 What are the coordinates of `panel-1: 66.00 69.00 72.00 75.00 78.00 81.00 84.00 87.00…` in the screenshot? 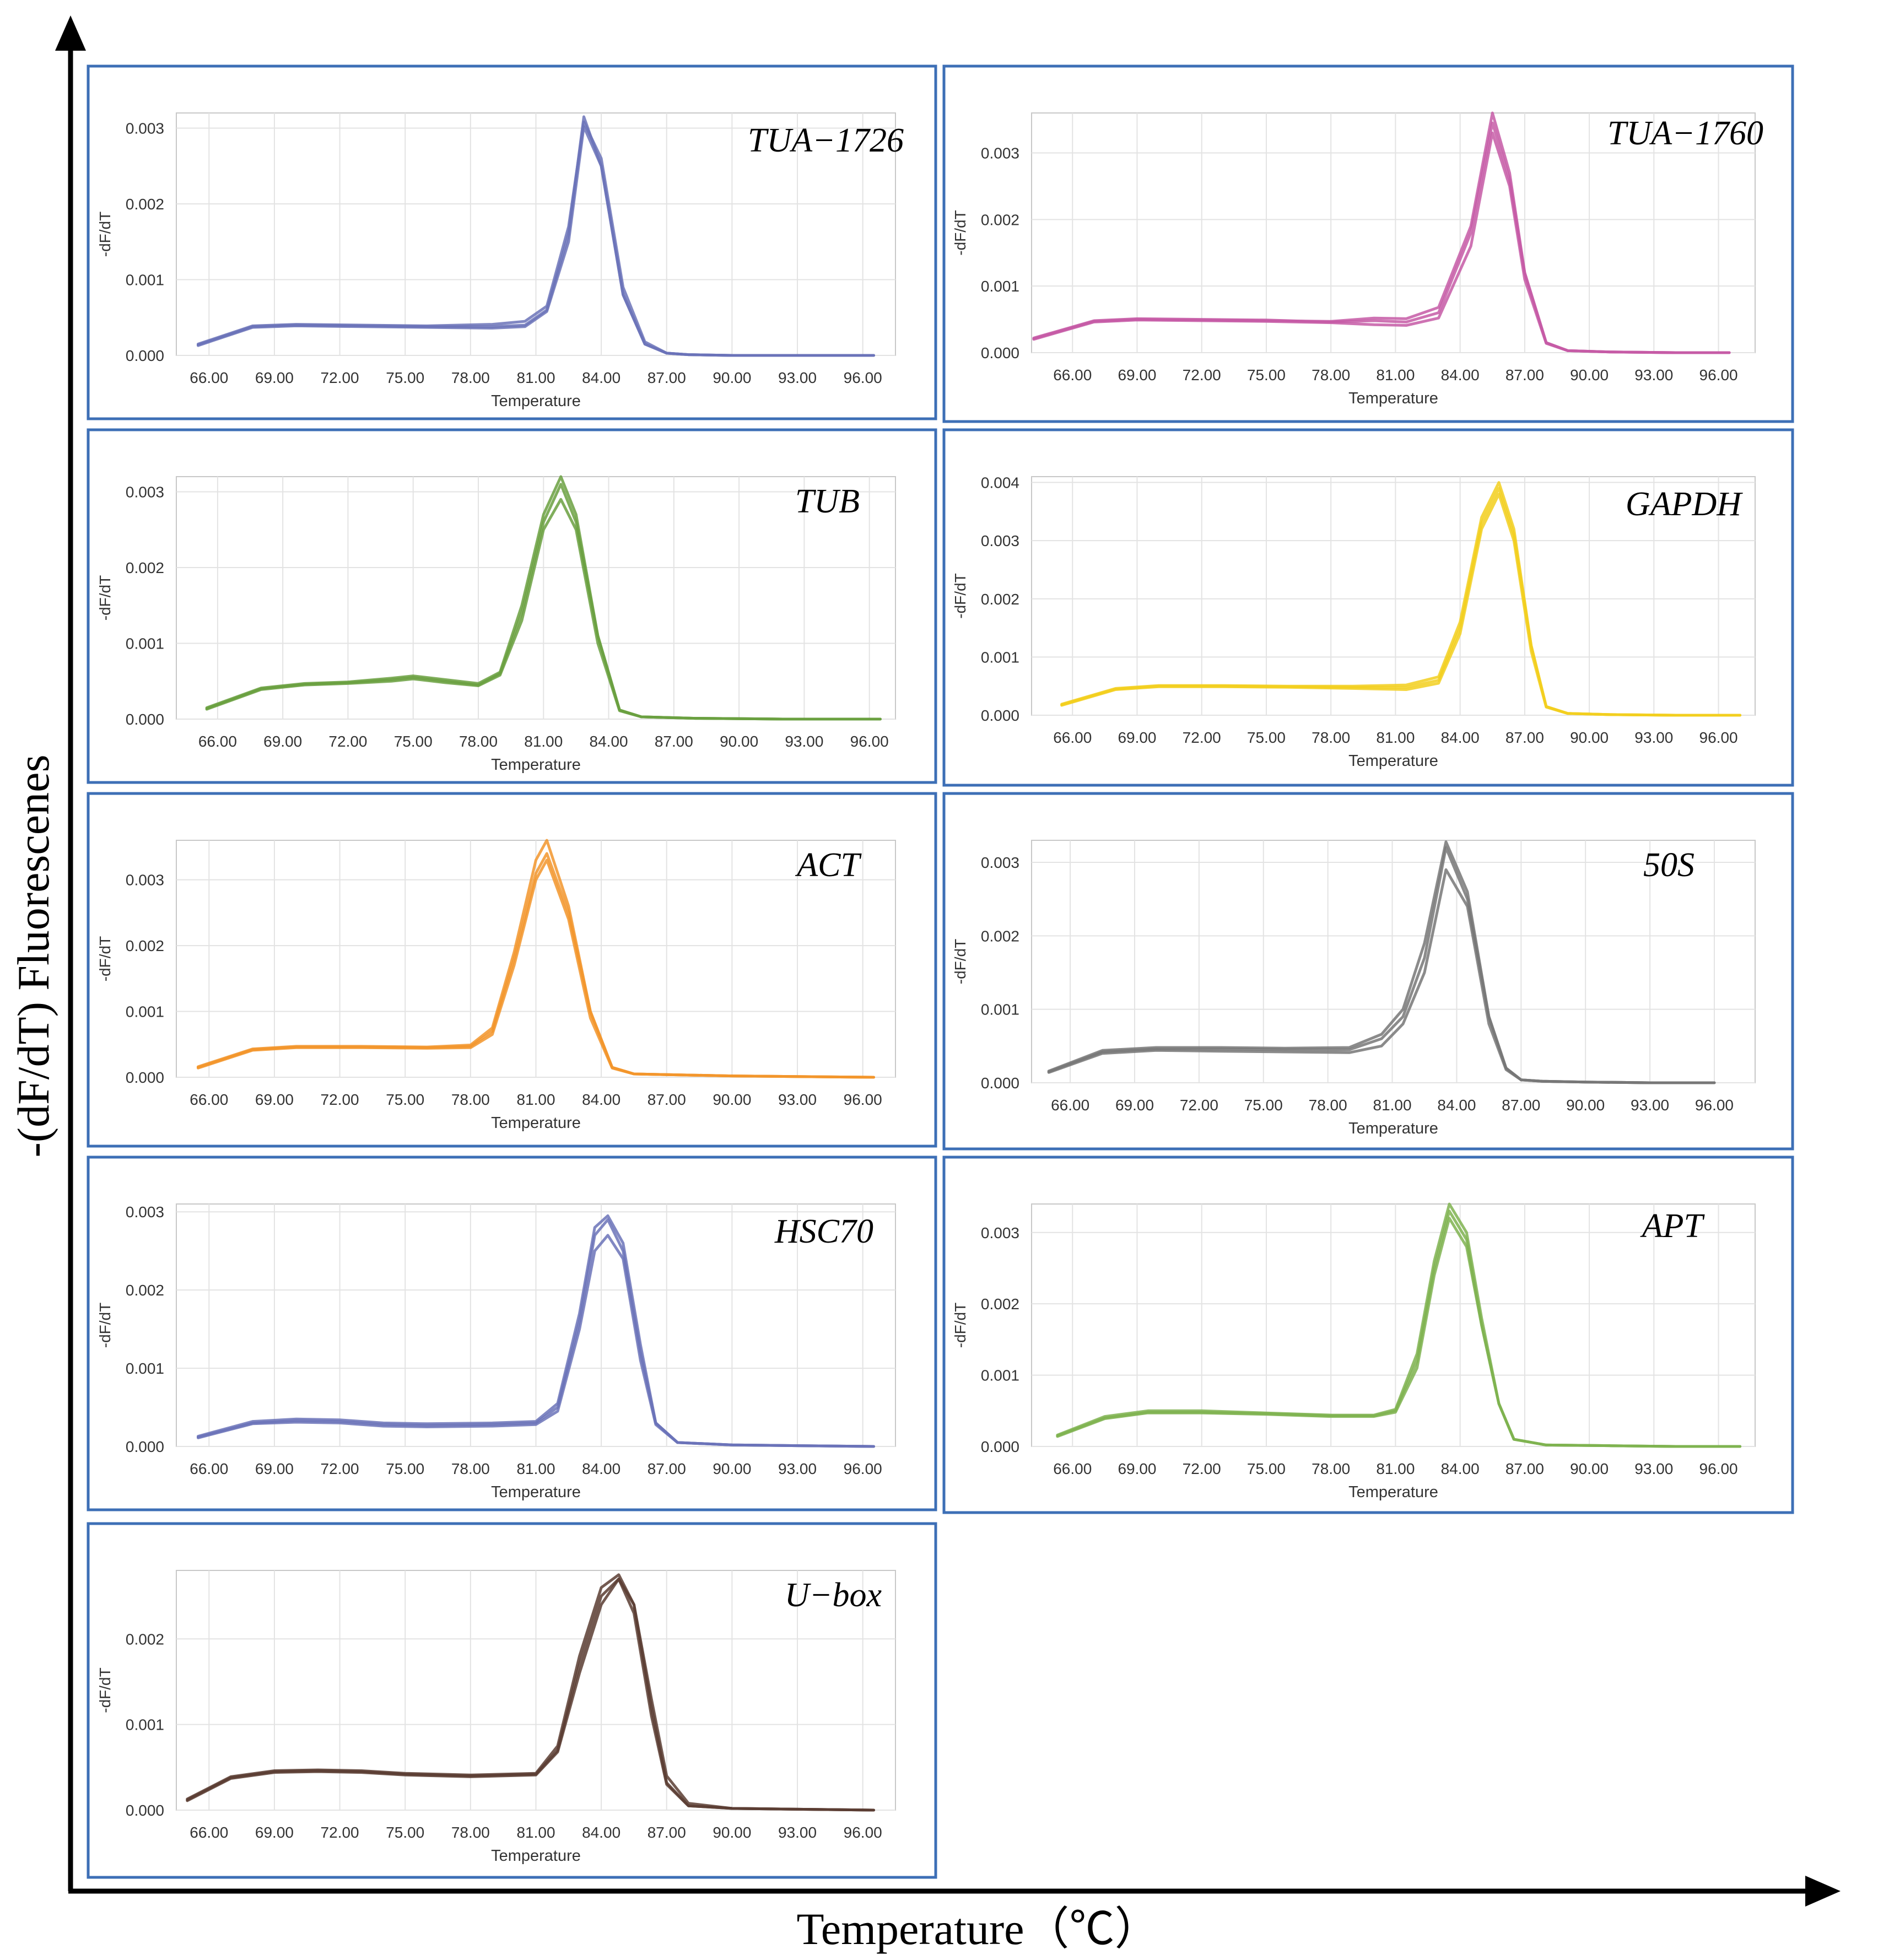 It's located at (512, 242).